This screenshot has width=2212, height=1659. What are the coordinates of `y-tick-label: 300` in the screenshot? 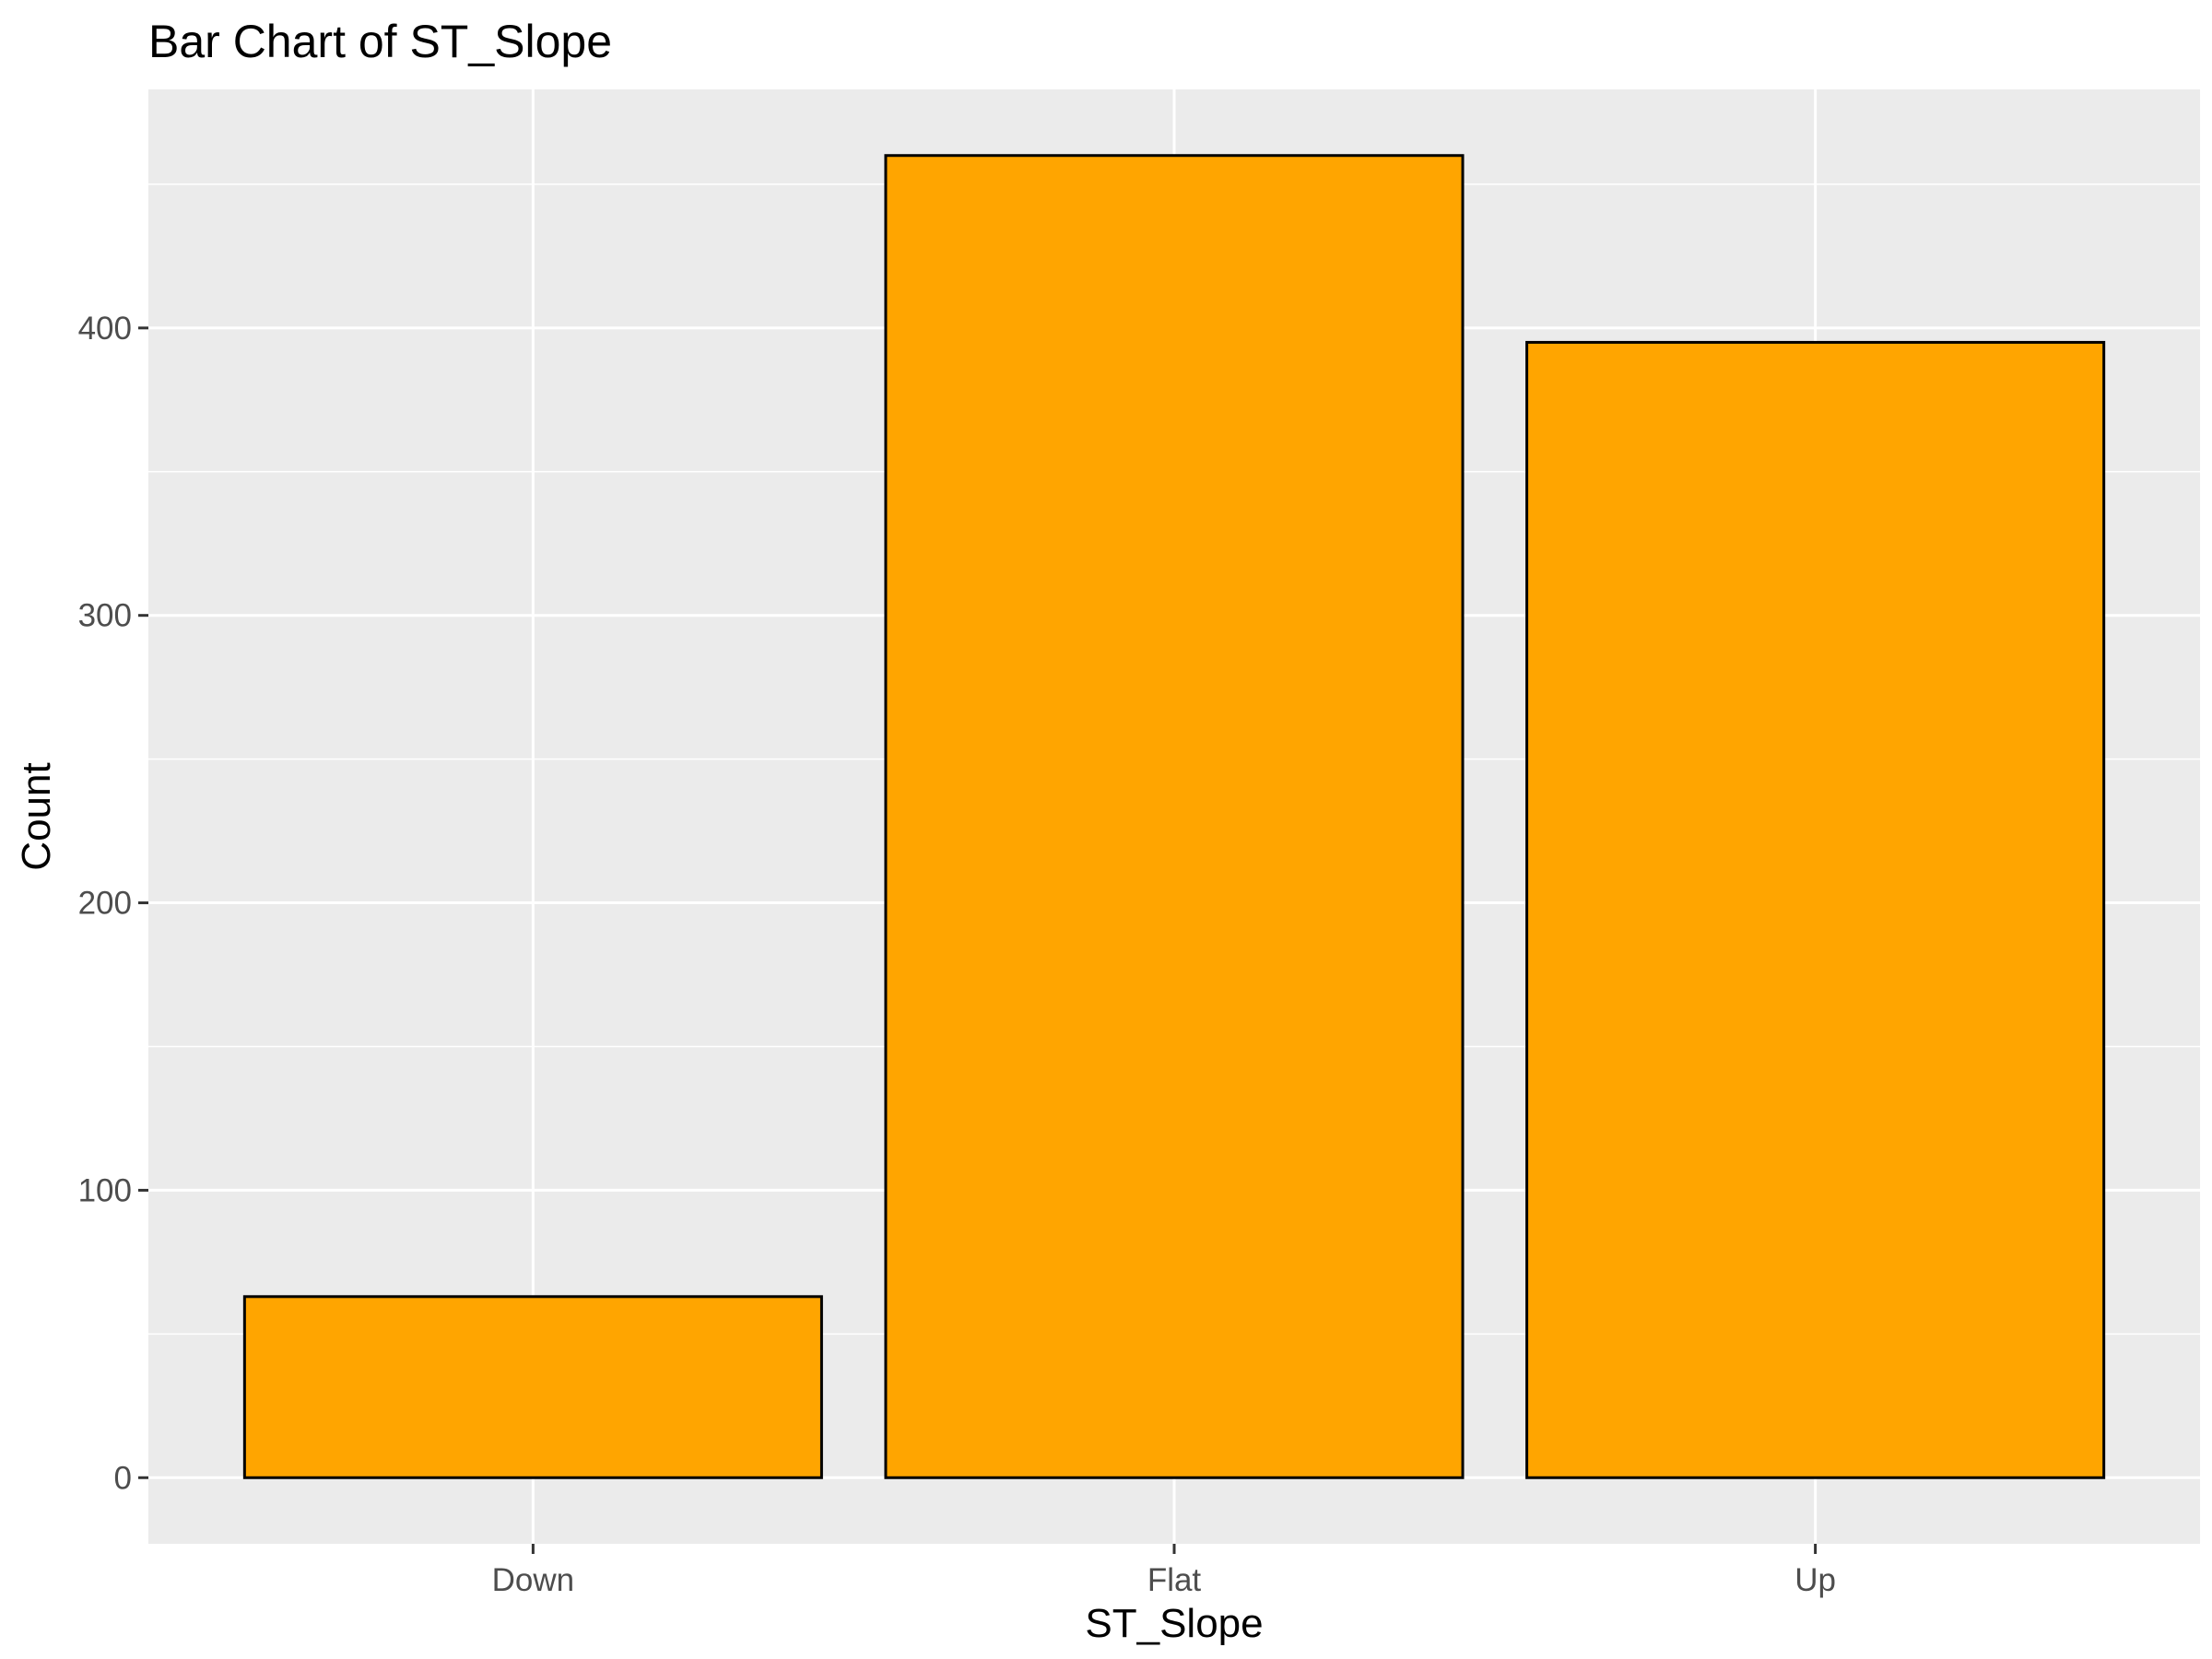 It's located at (105, 616).